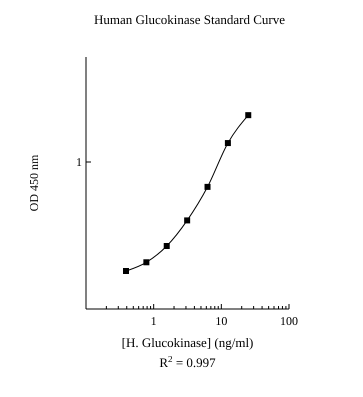  What do you see at coordinates (289, 321) in the screenshot?
I see `x-tick-label: 100` at bounding box center [289, 321].